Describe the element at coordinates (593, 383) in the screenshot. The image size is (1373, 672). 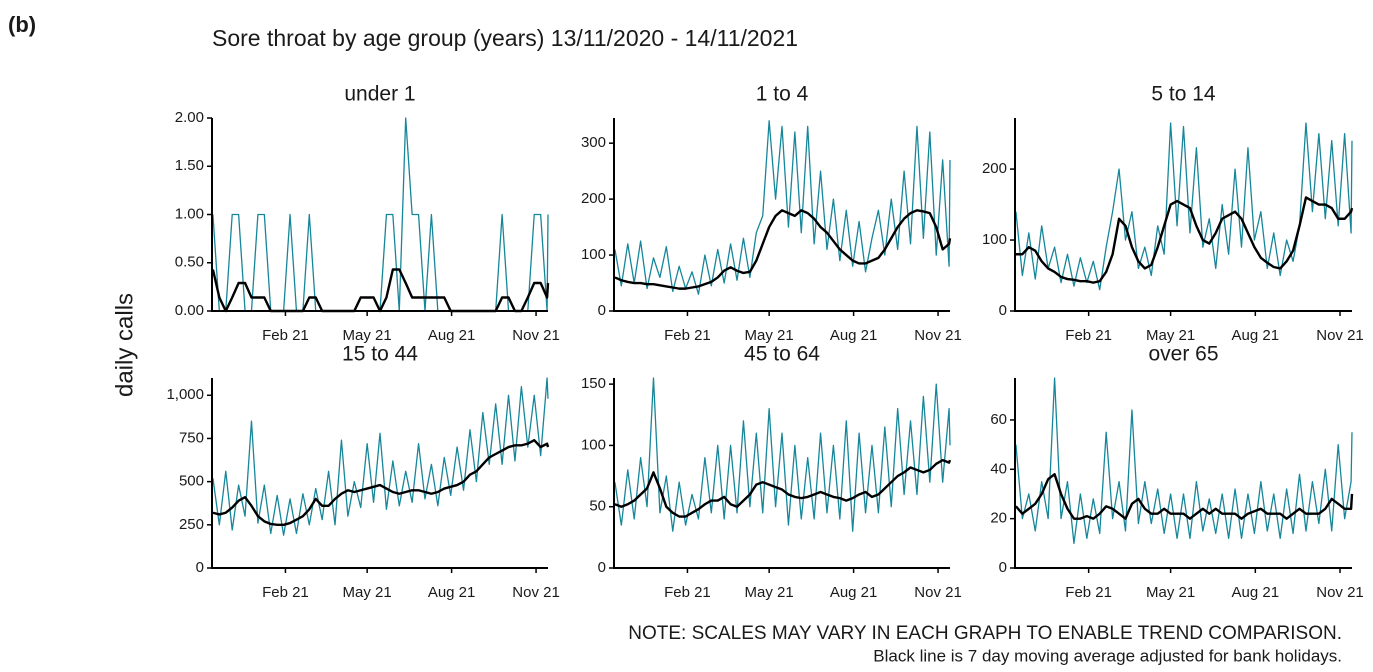
I see `y-tick-label: 150` at that location.